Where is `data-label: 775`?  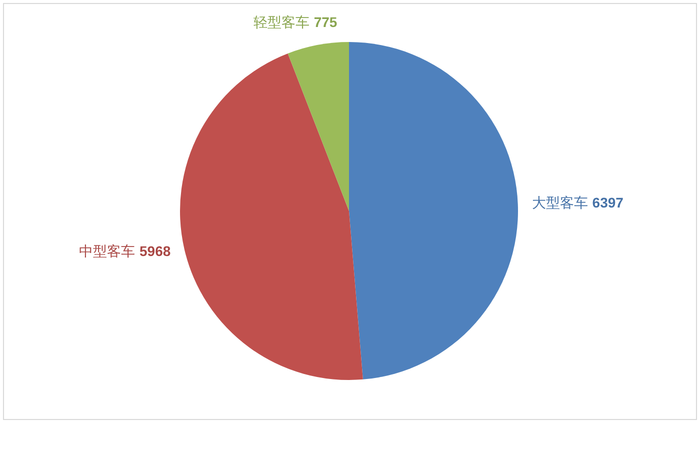 data-label: 775 is located at coordinates (326, 22).